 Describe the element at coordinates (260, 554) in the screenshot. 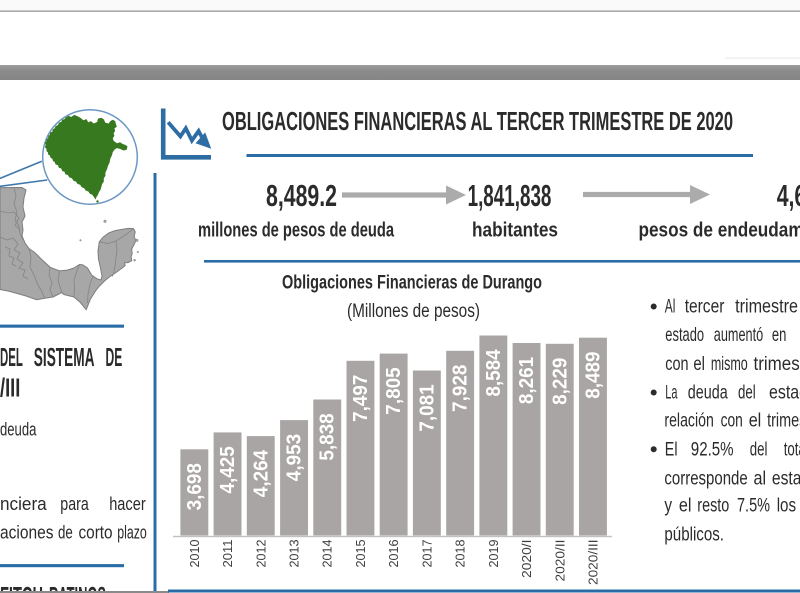

I see `svg-text: 2012` at that location.